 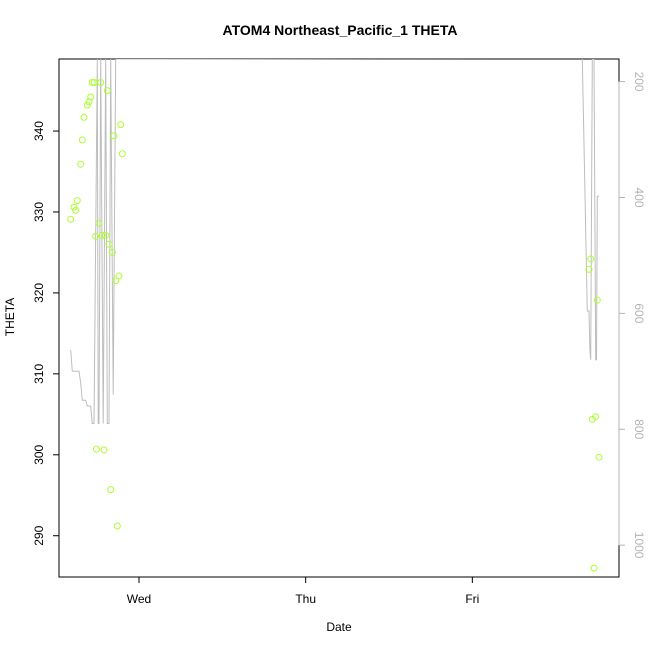 I want to click on y-tick-label: 330, so click(x=39, y=212).